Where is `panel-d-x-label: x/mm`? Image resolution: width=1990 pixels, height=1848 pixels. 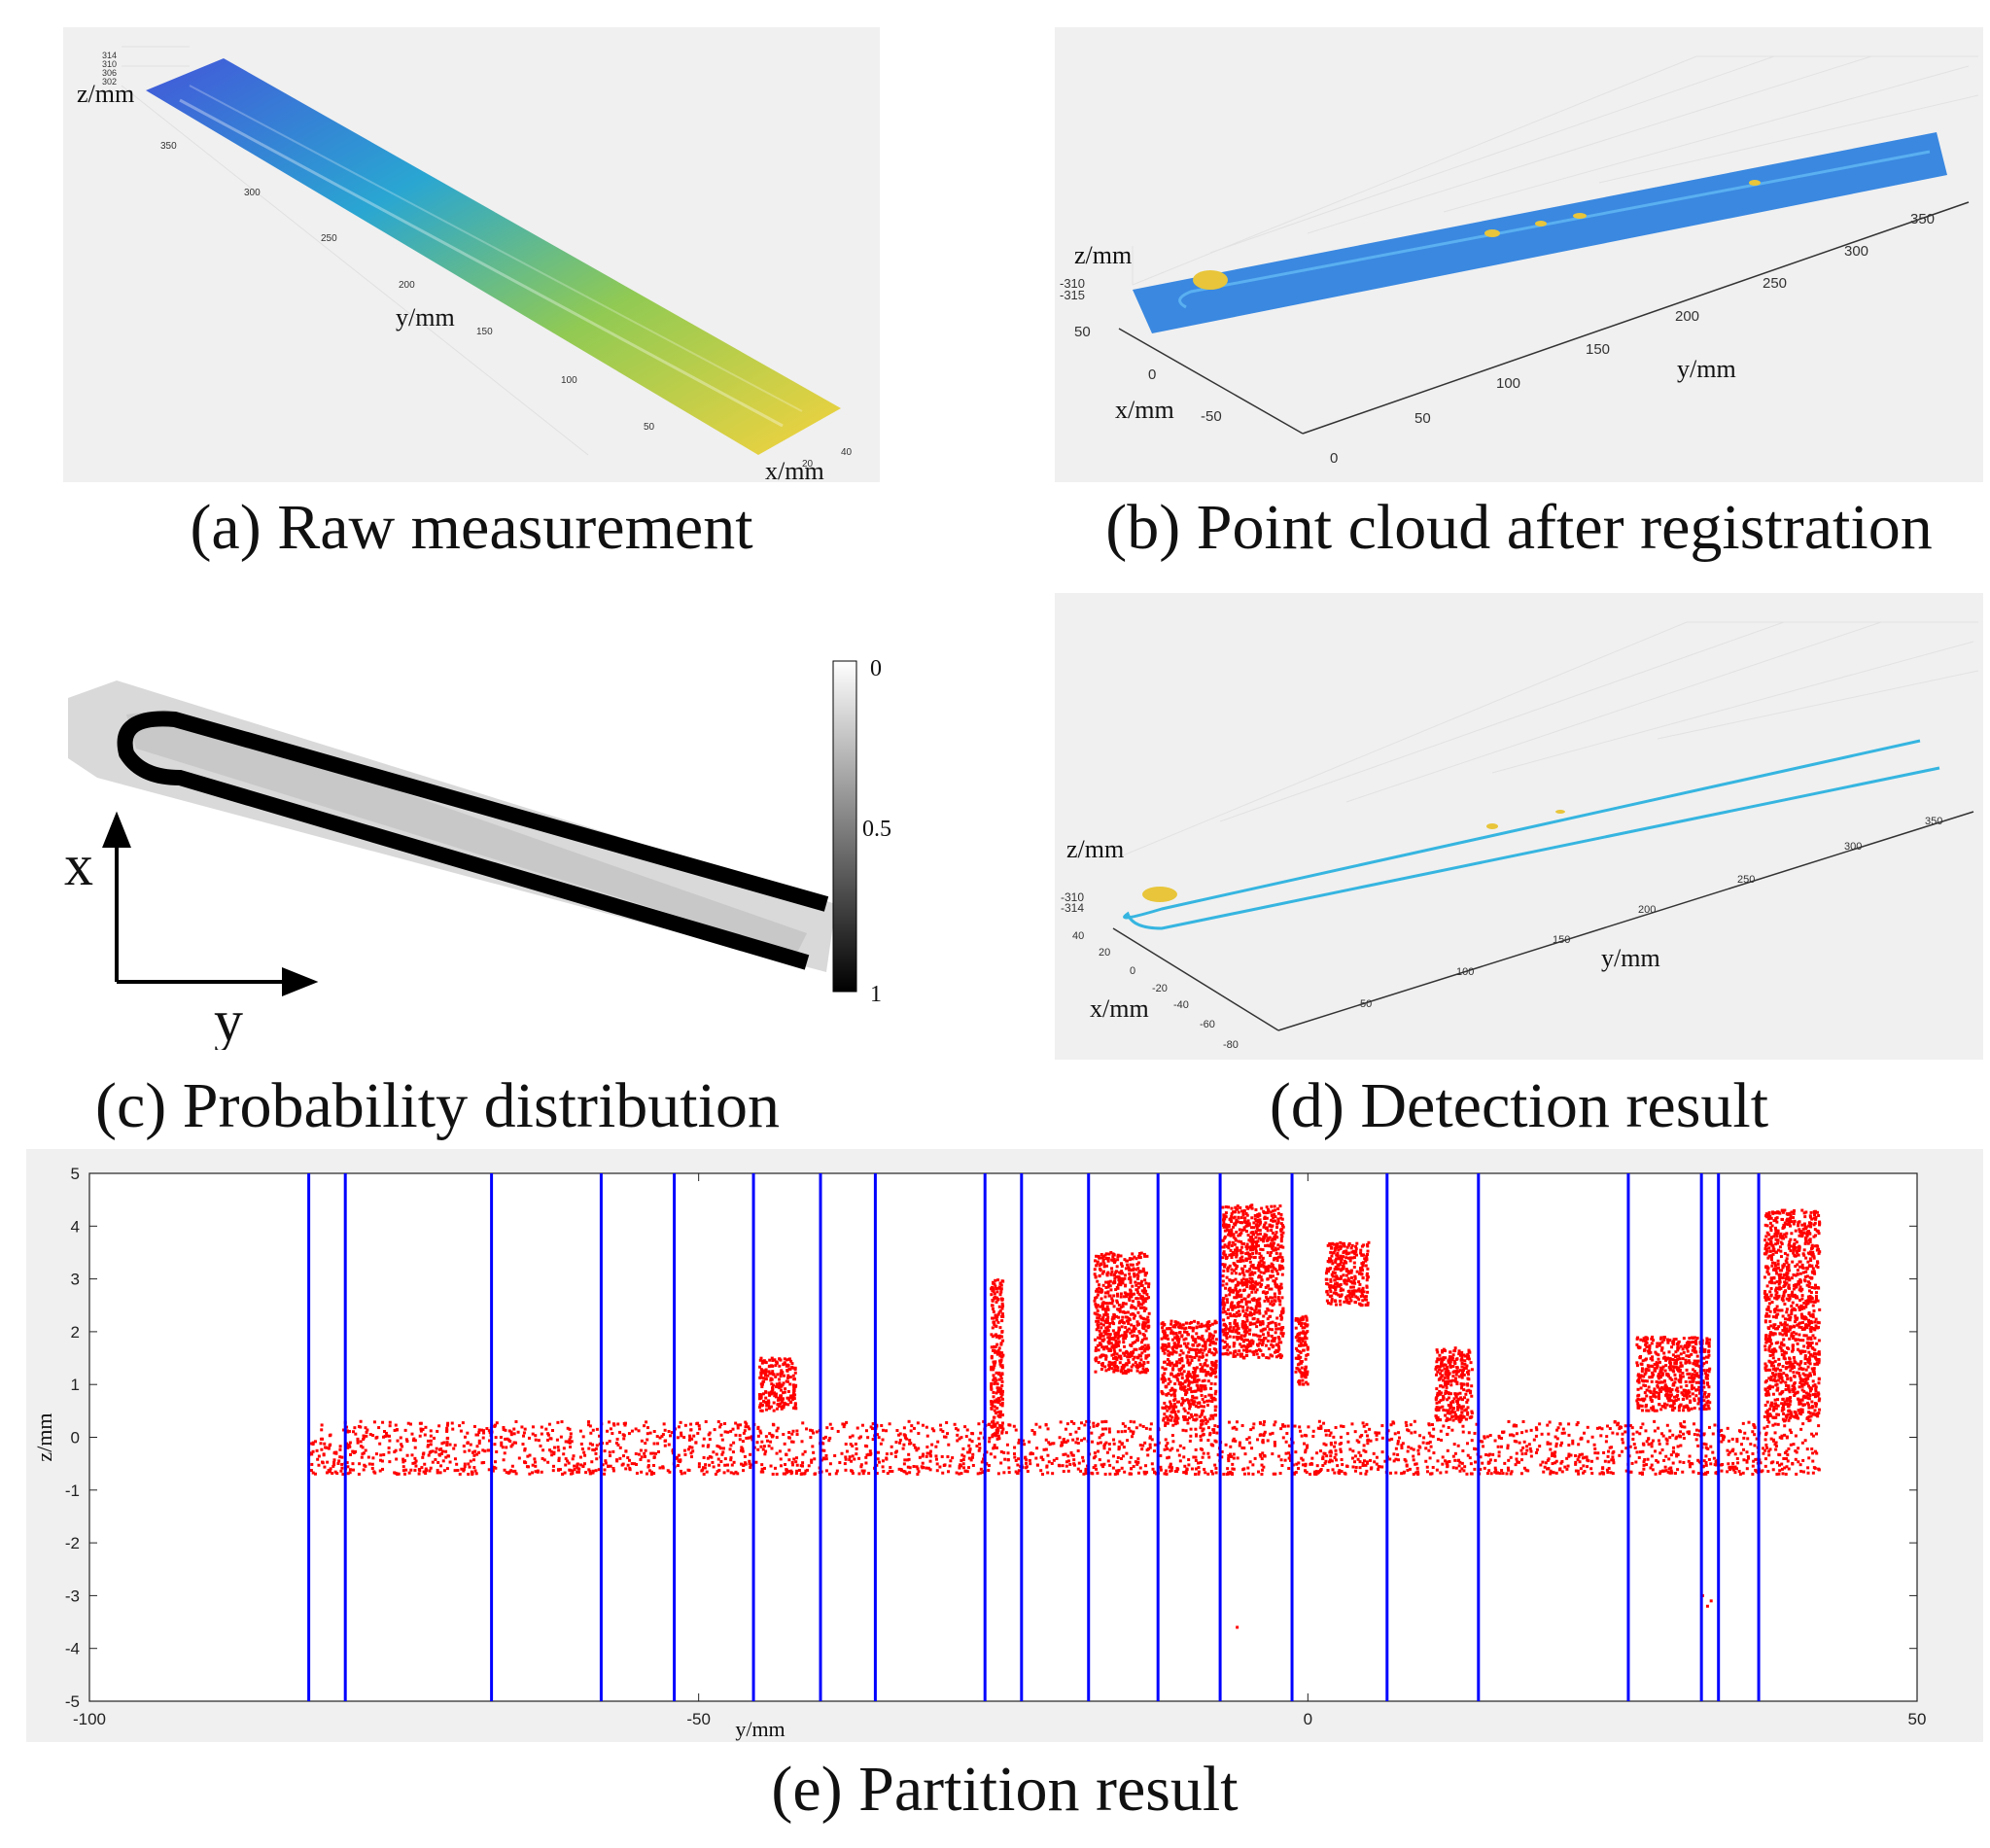 panel-d-x-label: x/mm is located at coordinates (1119, 1008).